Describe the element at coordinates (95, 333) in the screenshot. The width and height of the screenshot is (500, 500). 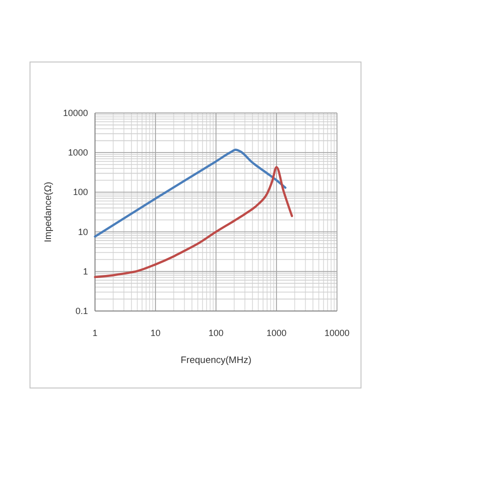
I see `x-tick-label: 1` at that location.